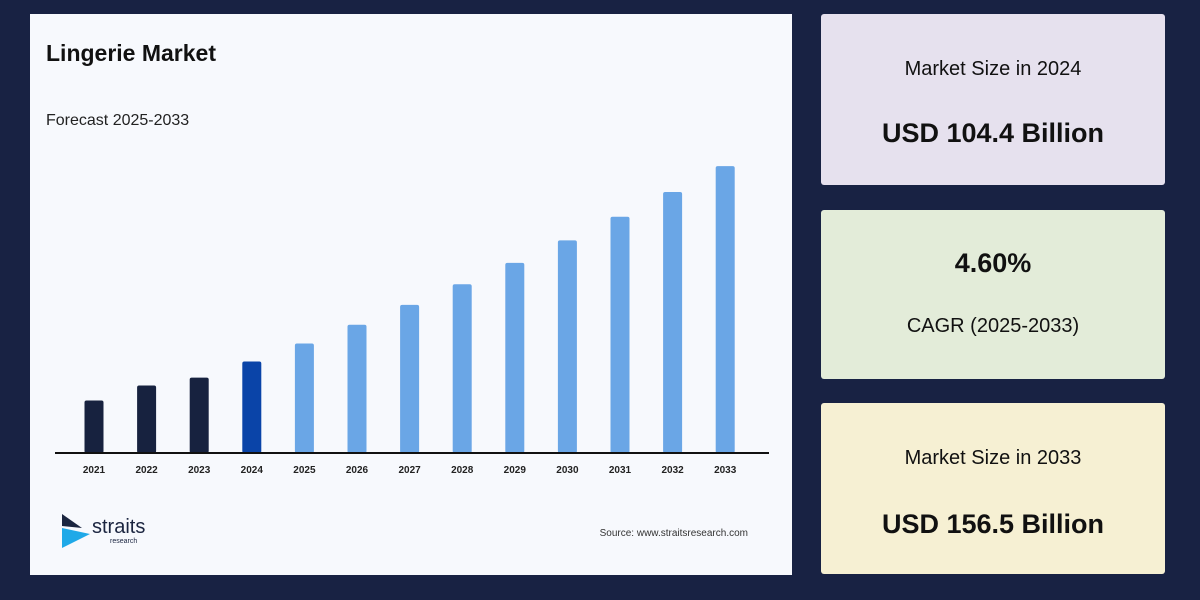  I want to click on stat-label: Market Size in 2033, so click(993, 458).